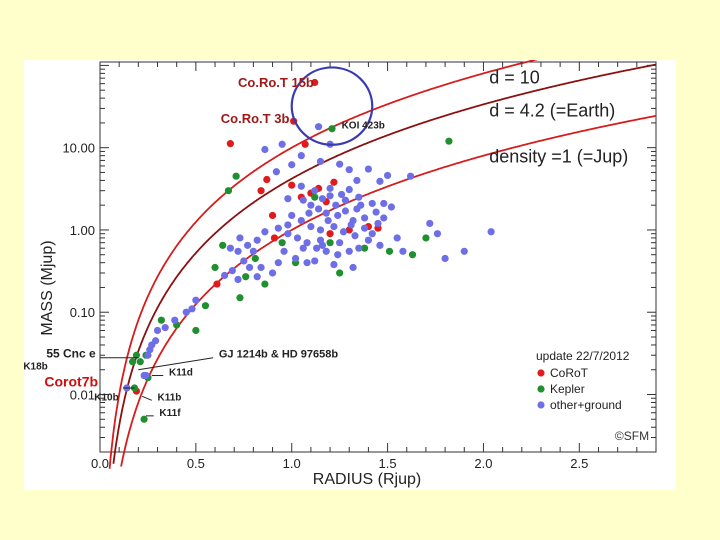 This screenshot has height=540, width=720. What do you see at coordinates (276, 82) in the screenshot?
I see `annotation-label: Co.Ro.T 15b` at bounding box center [276, 82].